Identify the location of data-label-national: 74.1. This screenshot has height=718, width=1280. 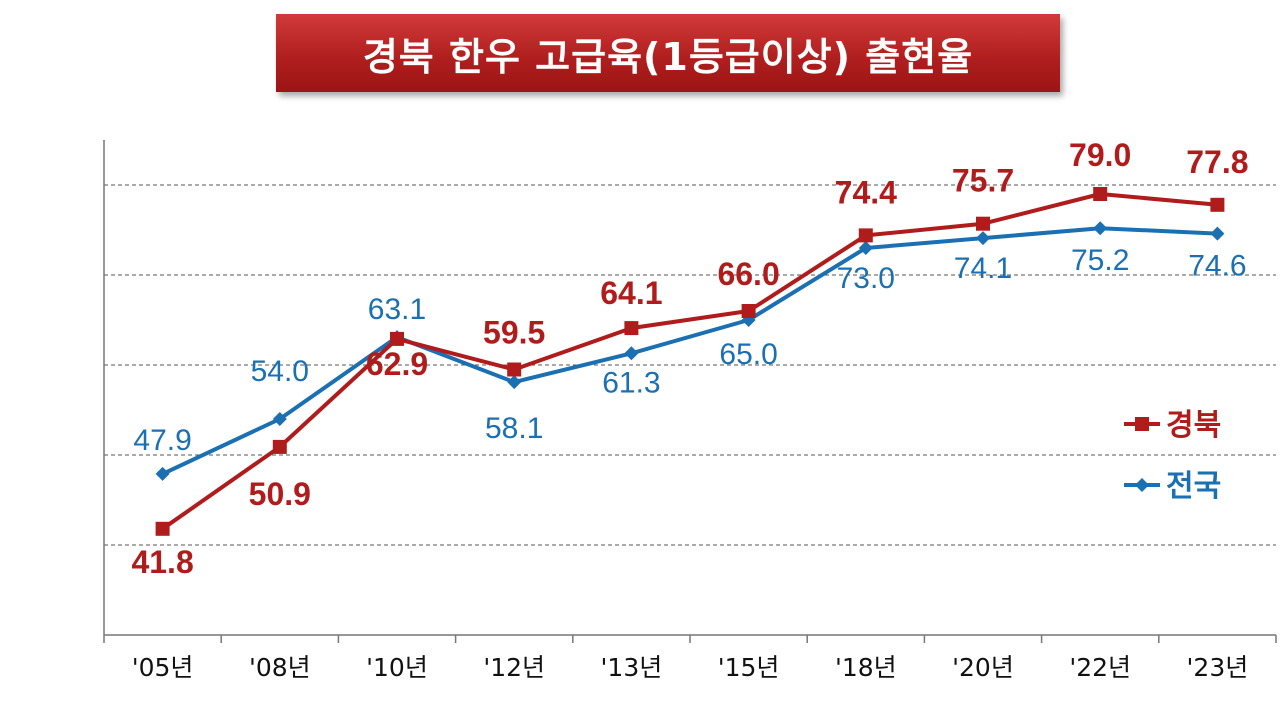
(983, 268).